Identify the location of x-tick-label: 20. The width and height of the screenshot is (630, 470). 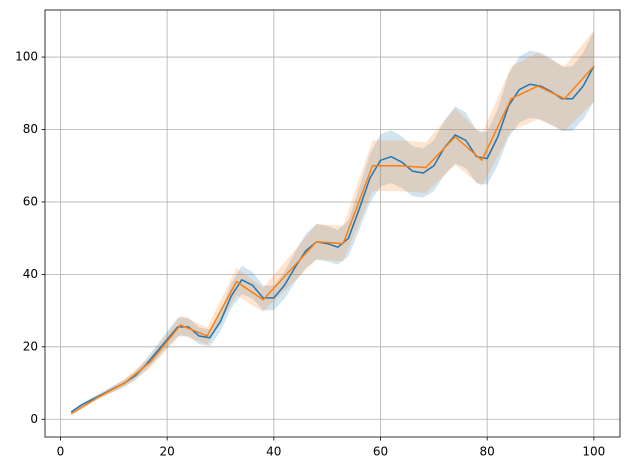
(167, 452).